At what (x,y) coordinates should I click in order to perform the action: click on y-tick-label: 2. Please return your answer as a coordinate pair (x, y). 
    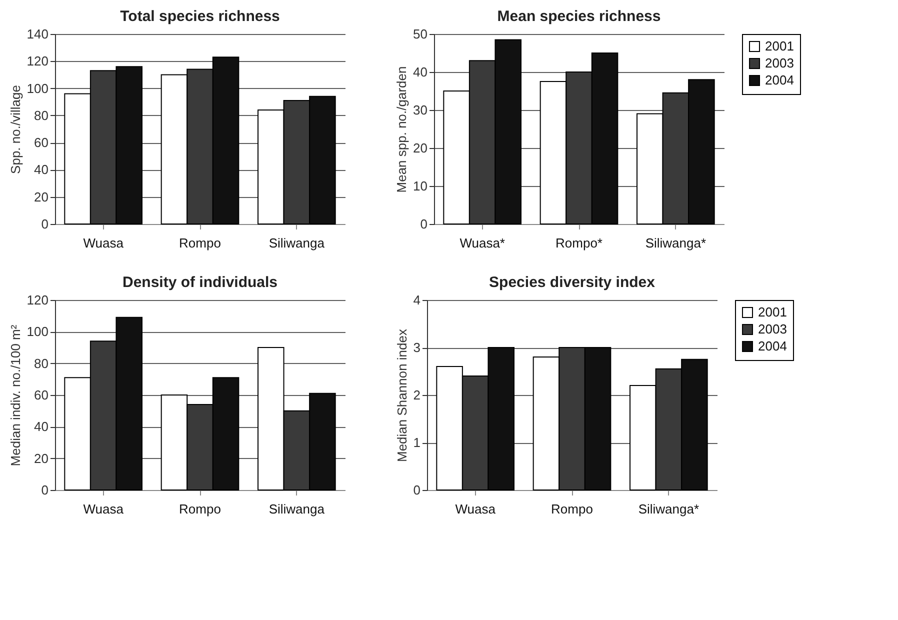
    Looking at the image, I should click on (416, 395).